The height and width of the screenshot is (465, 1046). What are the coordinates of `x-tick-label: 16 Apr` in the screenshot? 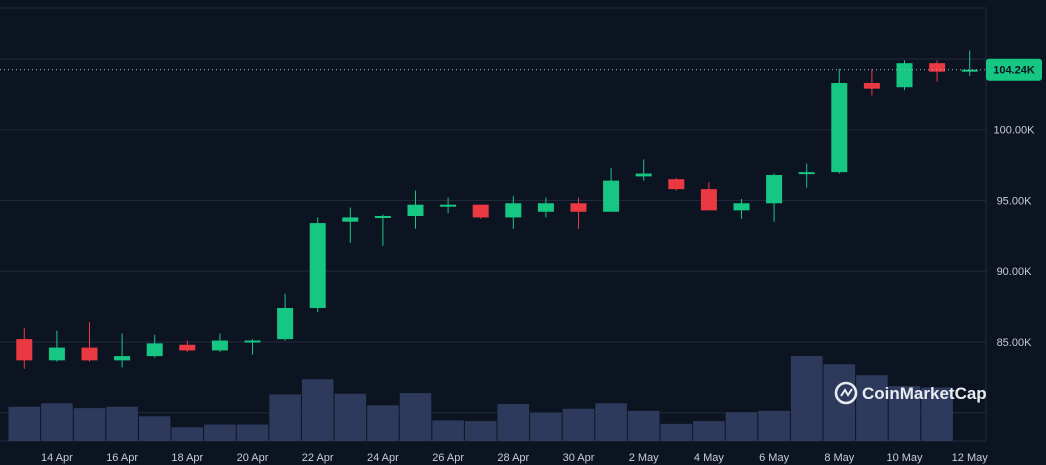 It's located at (122, 458).